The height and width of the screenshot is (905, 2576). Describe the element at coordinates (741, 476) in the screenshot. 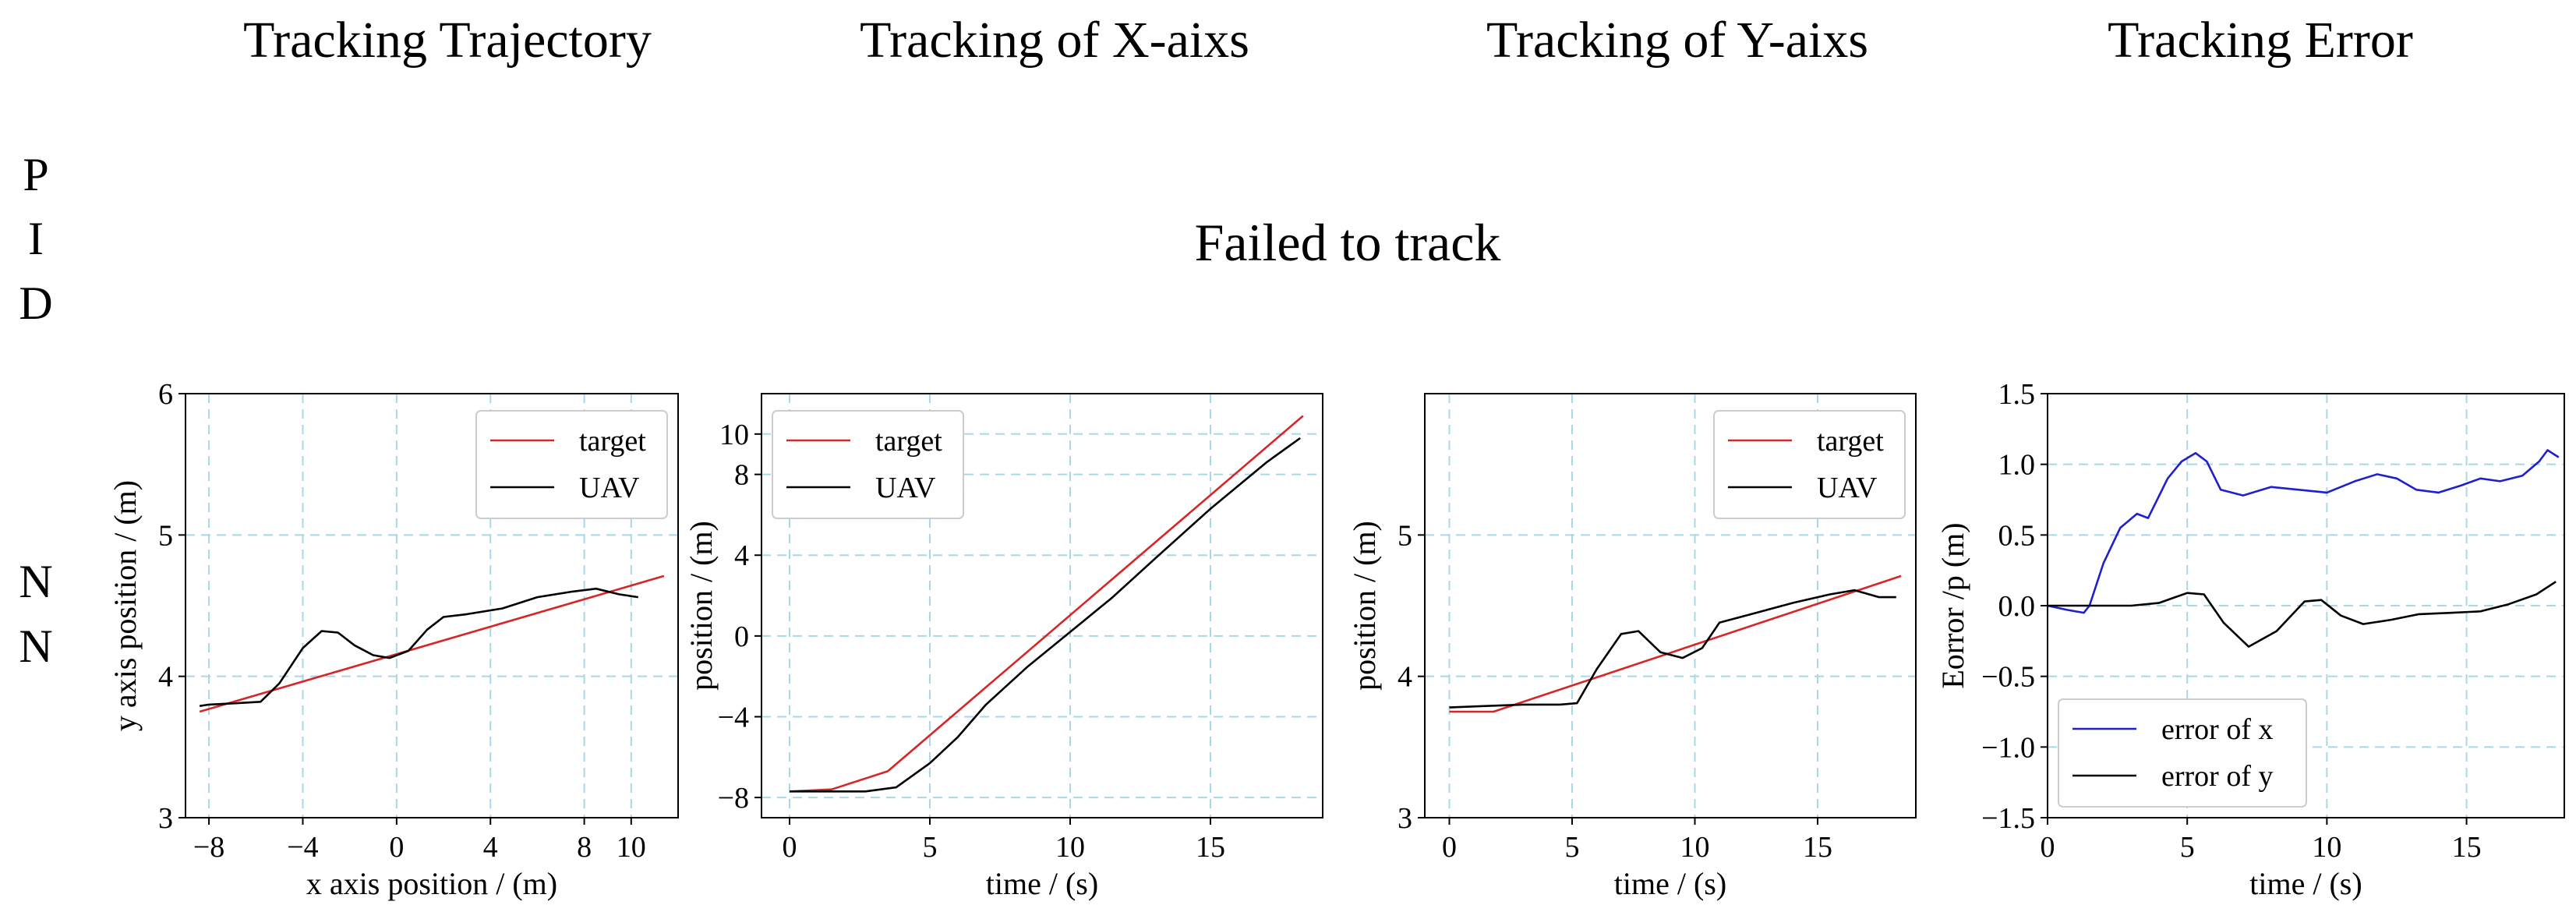

I see `y-tick-label: 8` at that location.